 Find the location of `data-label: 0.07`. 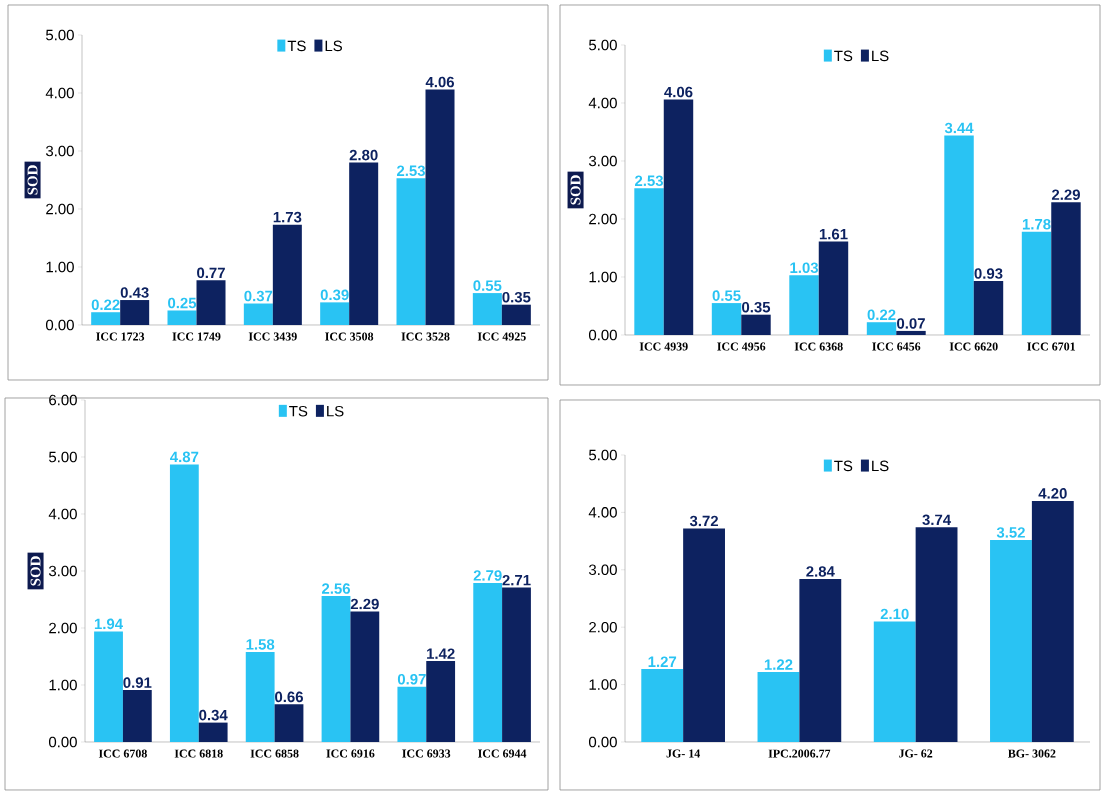

data-label: 0.07 is located at coordinates (911, 323).